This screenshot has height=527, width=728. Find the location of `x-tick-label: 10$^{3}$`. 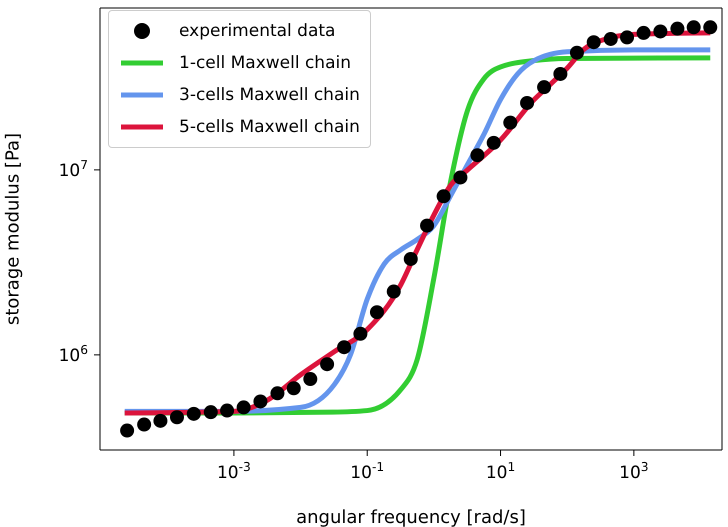

x-tick-label: 10$^{3}$ is located at coordinates (634, 471).